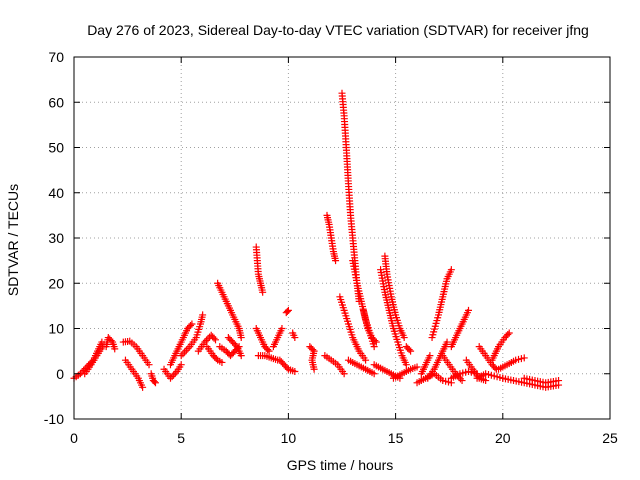 This screenshot has width=640, height=480. Describe the element at coordinates (396, 438) in the screenshot. I see `x-tick-label: 15` at that location.